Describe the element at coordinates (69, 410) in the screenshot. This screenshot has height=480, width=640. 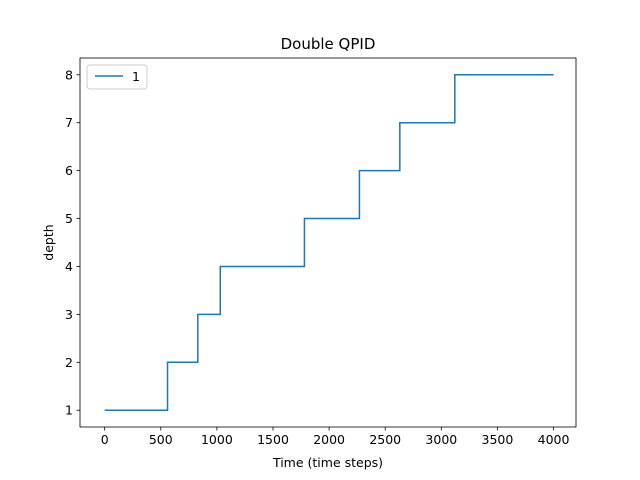
I see `y-tick-label: 1` at that location.